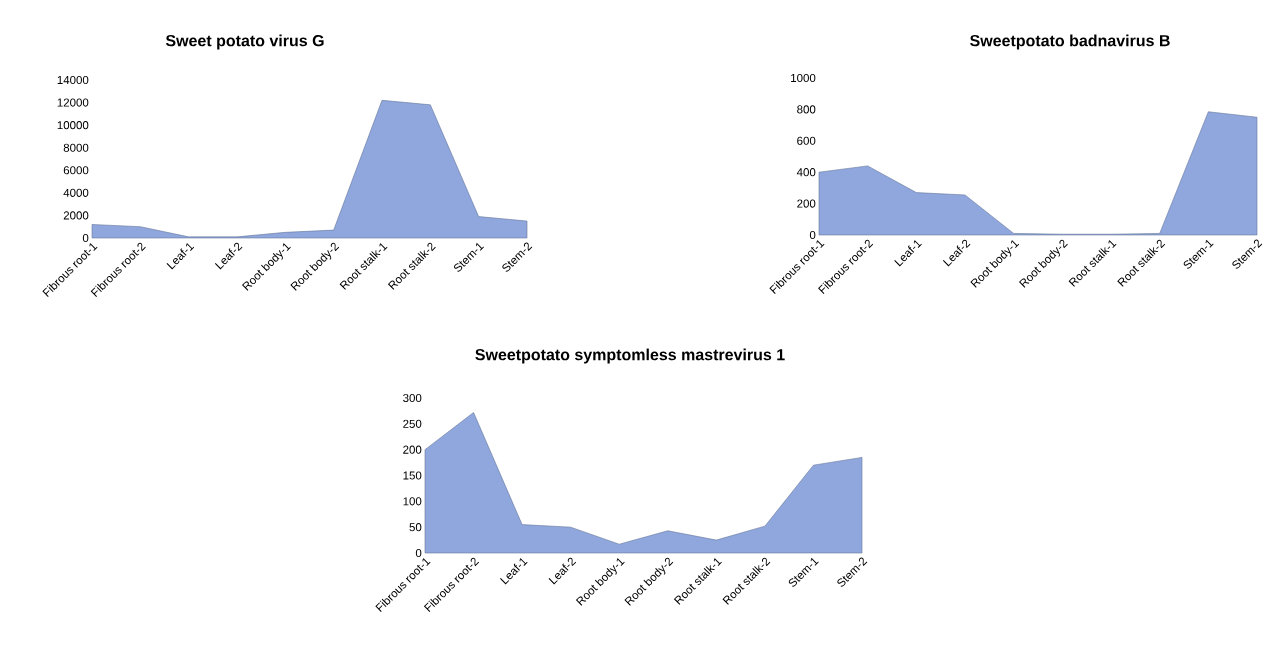 This screenshot has width=1267, height=657. I want to click on y-tick-label: 6000, so click(76, 170).